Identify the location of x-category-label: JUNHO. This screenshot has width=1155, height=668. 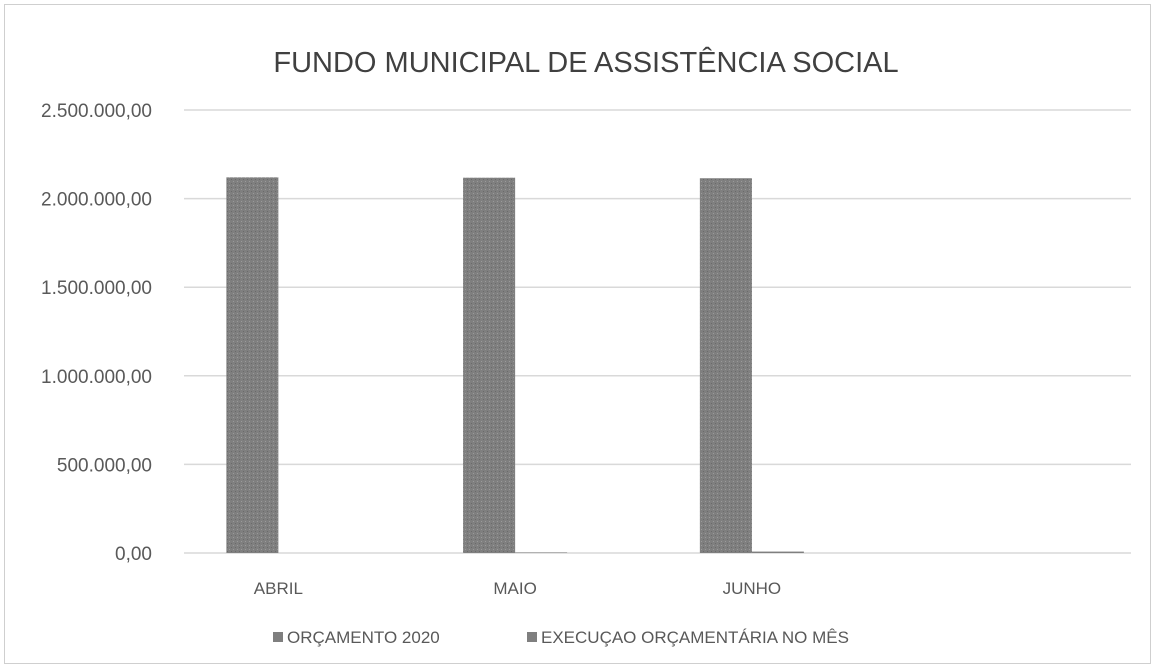
(752, 588).